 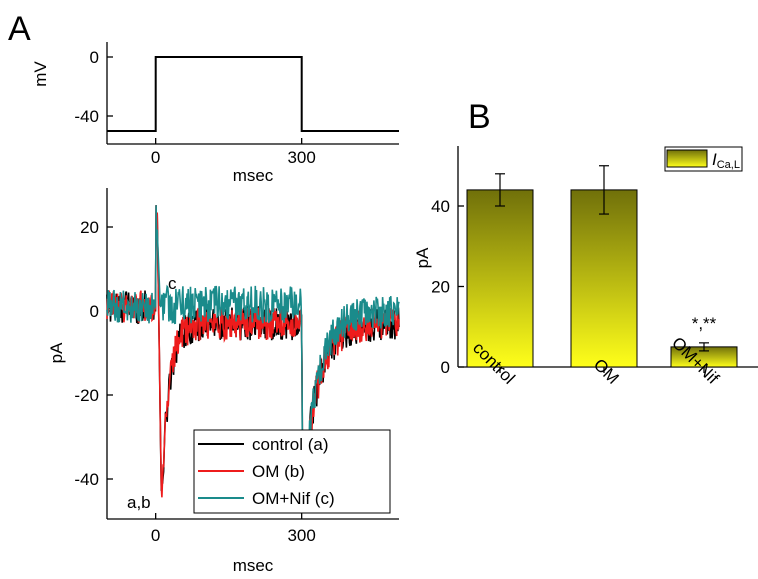 I want to click on bar-legend-label: ICa,L, so click(x=726, y=160).